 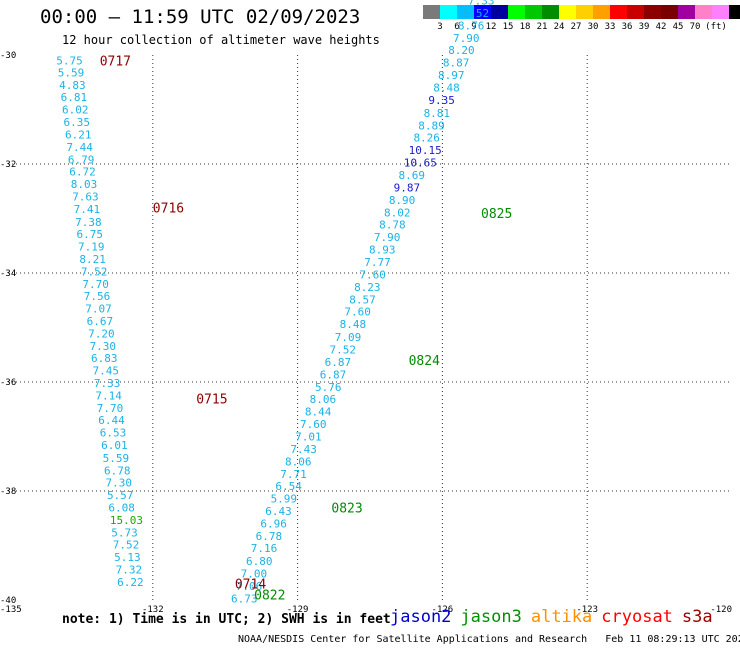 What do you see at coordinates (431, 125) in the screenshot?
I see `swh-point-label: 8.89` at bounding box center [431, 125].